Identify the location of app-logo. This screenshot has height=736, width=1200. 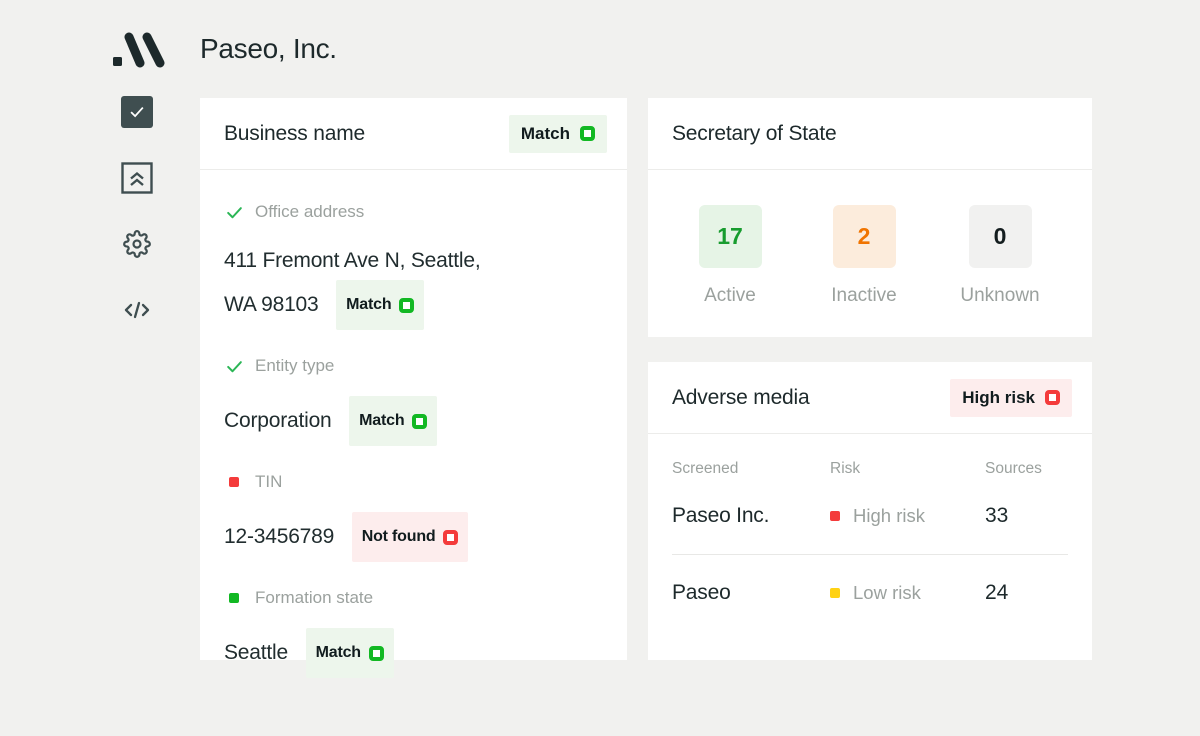
(139, 49).